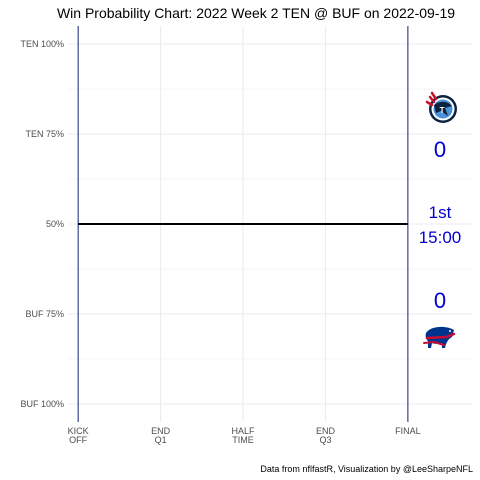  What do you see at coordinates (55, 224) in the screenshot?
I see `y-tick-label: 50%` at bounding box center [55, 224].